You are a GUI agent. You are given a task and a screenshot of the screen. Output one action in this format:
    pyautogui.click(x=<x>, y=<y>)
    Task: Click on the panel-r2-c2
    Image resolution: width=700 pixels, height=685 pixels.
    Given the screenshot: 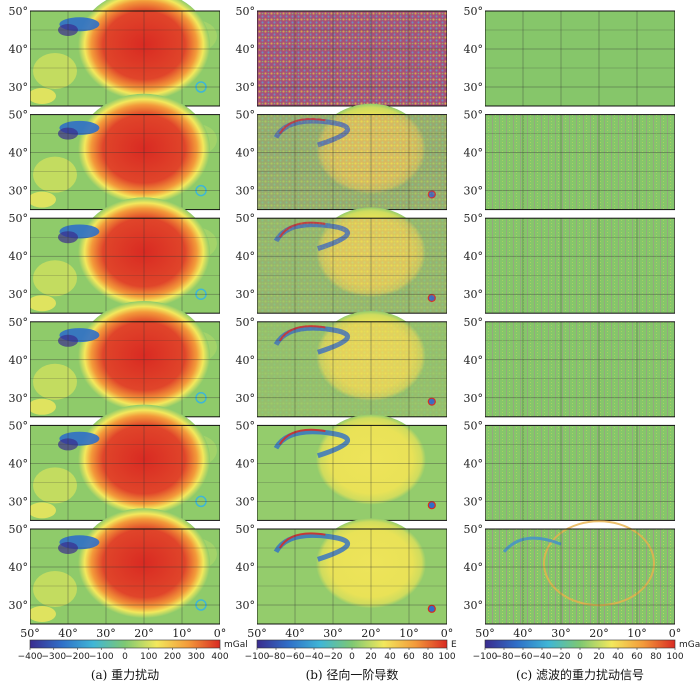 What is the action you would take?
    pyautogui.click(x=352, y=157)
    